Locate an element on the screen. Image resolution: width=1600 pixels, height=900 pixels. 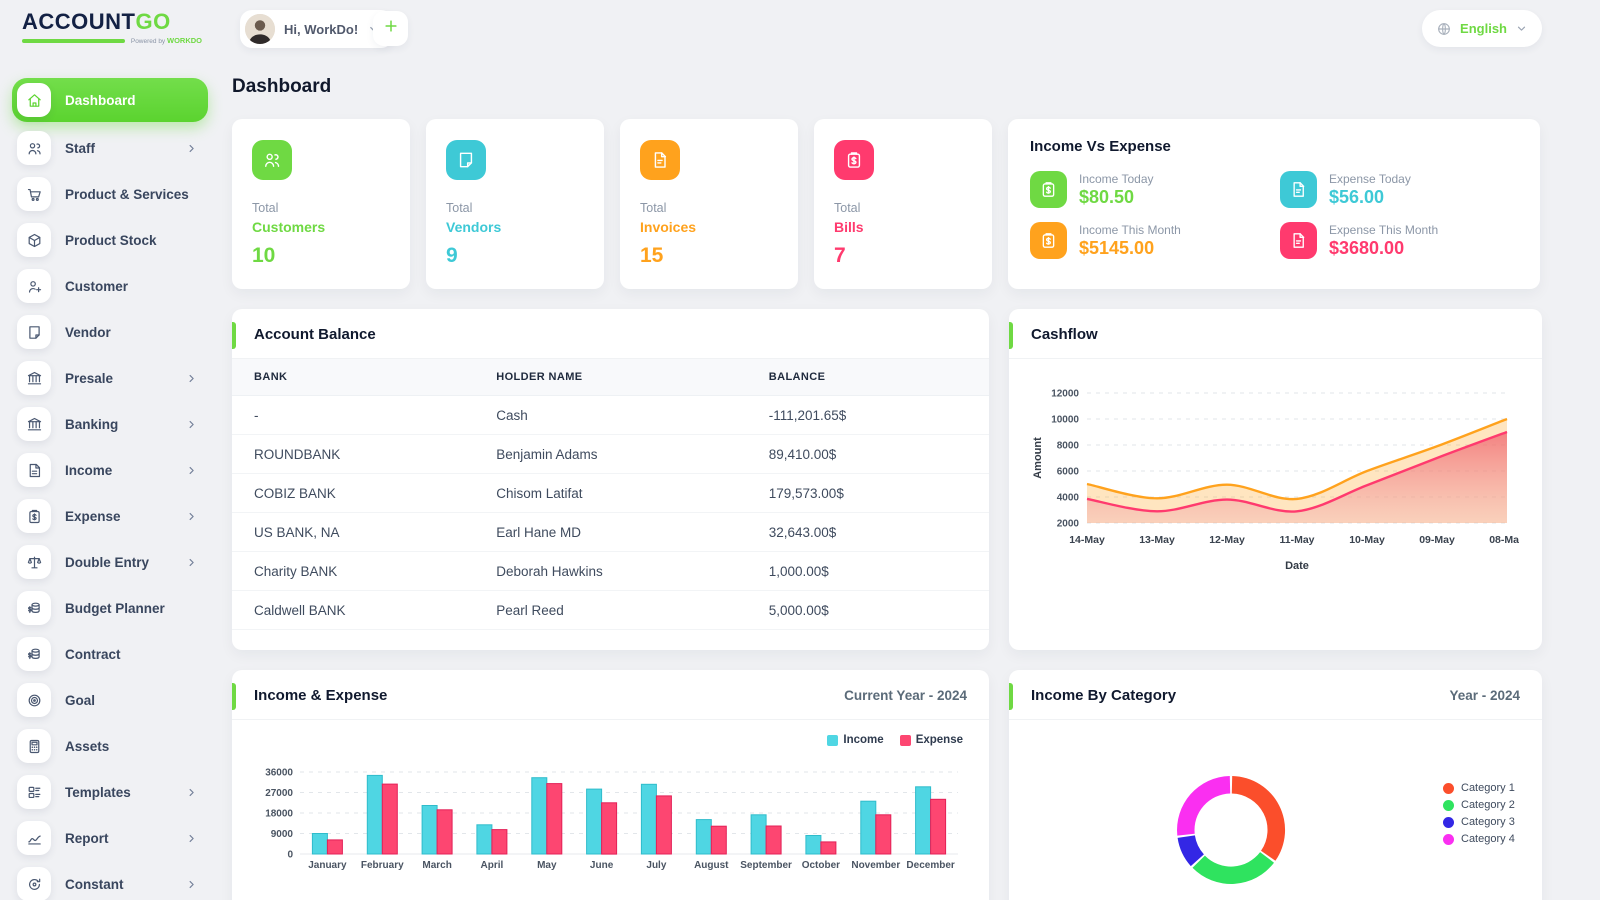
cell-balance: 32,643.00$ is located at coordinates (867, 532).